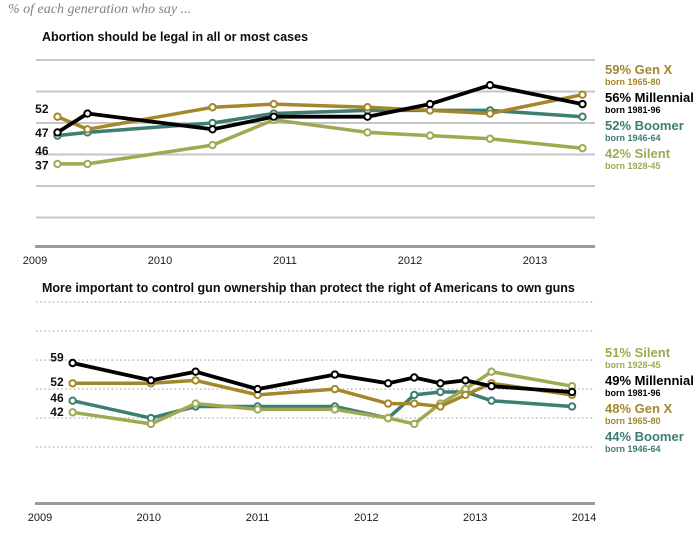 The height and width of the screenshot is (538, 698). I want to click on series-line-gen-x, so click(320, 112).